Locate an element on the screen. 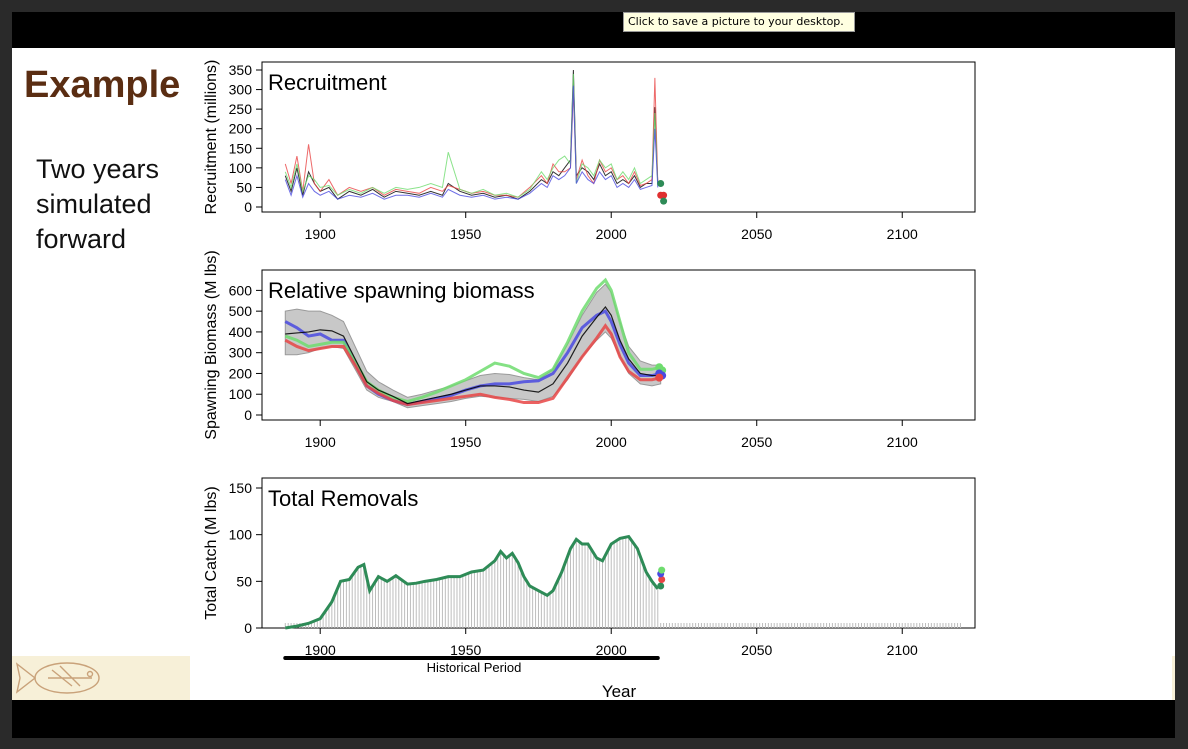  window-top-bar is located at coordinates (593, 30).